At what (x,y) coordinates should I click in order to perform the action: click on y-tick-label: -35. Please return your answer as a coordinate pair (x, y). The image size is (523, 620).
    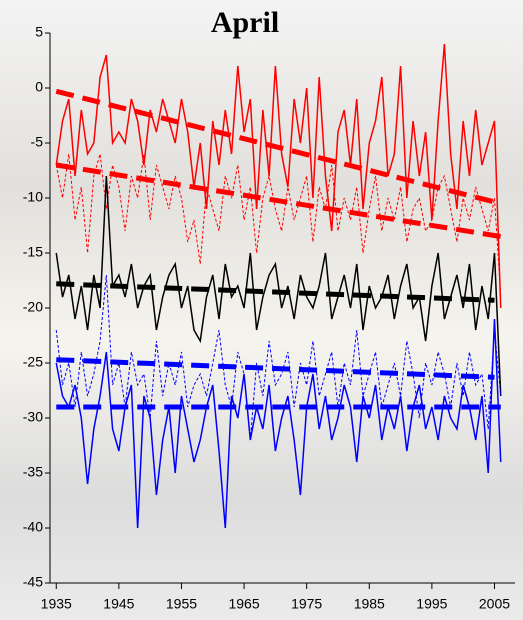
    Looking at the image, I should click on (33, 472).